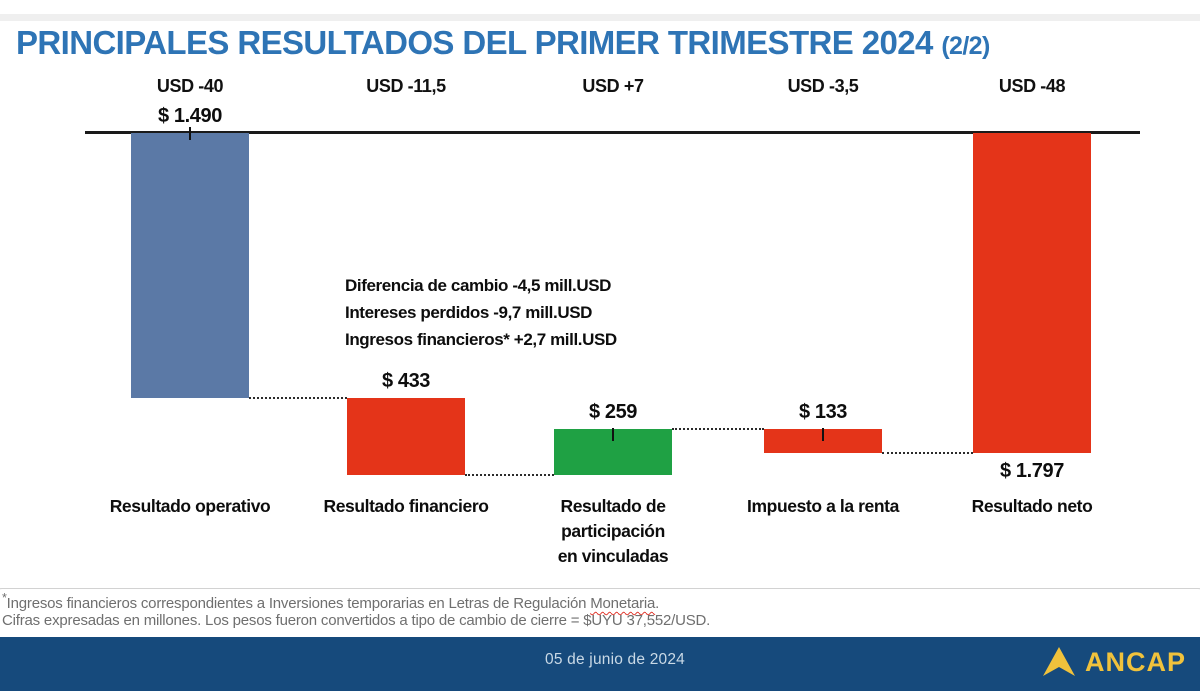 The image size is (1200, 691). Describe the element at coordinates (623, 603) in the screenshot. I see `spellcheck-word: Monetaria` at that location.